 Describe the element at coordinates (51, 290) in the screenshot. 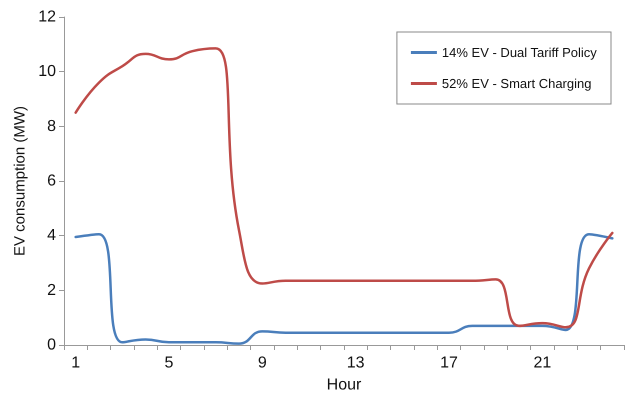

I see `y-tick-label: 2` at that location.